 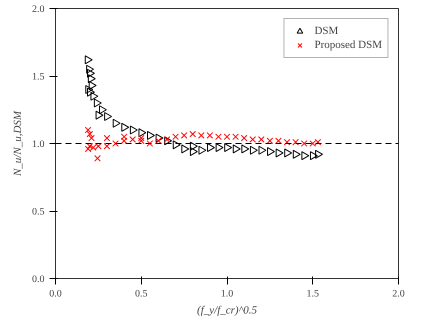 What do you see at coordinates (55, 294) in the screenshot?
I see `x-tick-label: 0.0` at bounding box center [55, 294].